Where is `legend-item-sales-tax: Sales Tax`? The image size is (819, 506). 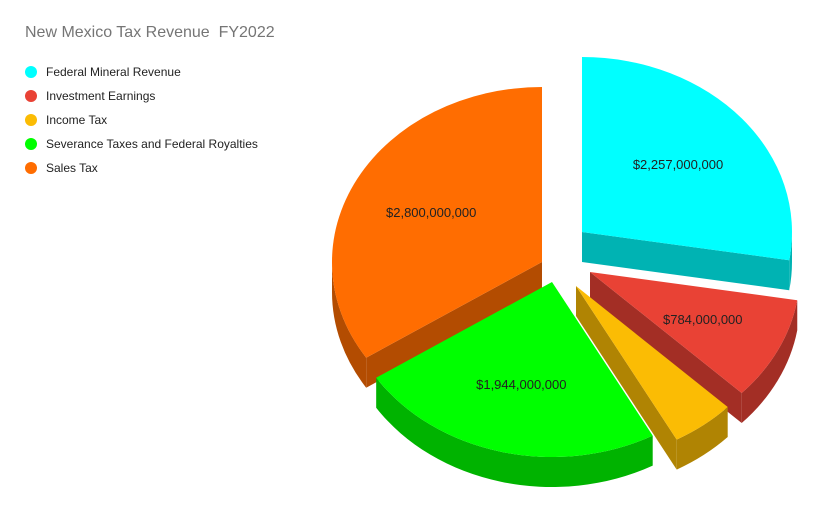
legend-item-sales-tax: Sales Tax is located at coordinates (141, 168).